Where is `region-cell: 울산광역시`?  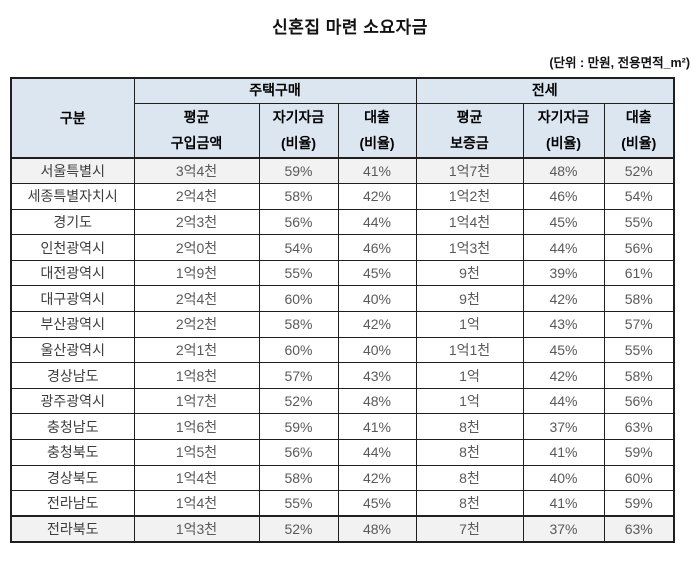 region-cell: 울산광역시 is located at coordinates (72, 350).